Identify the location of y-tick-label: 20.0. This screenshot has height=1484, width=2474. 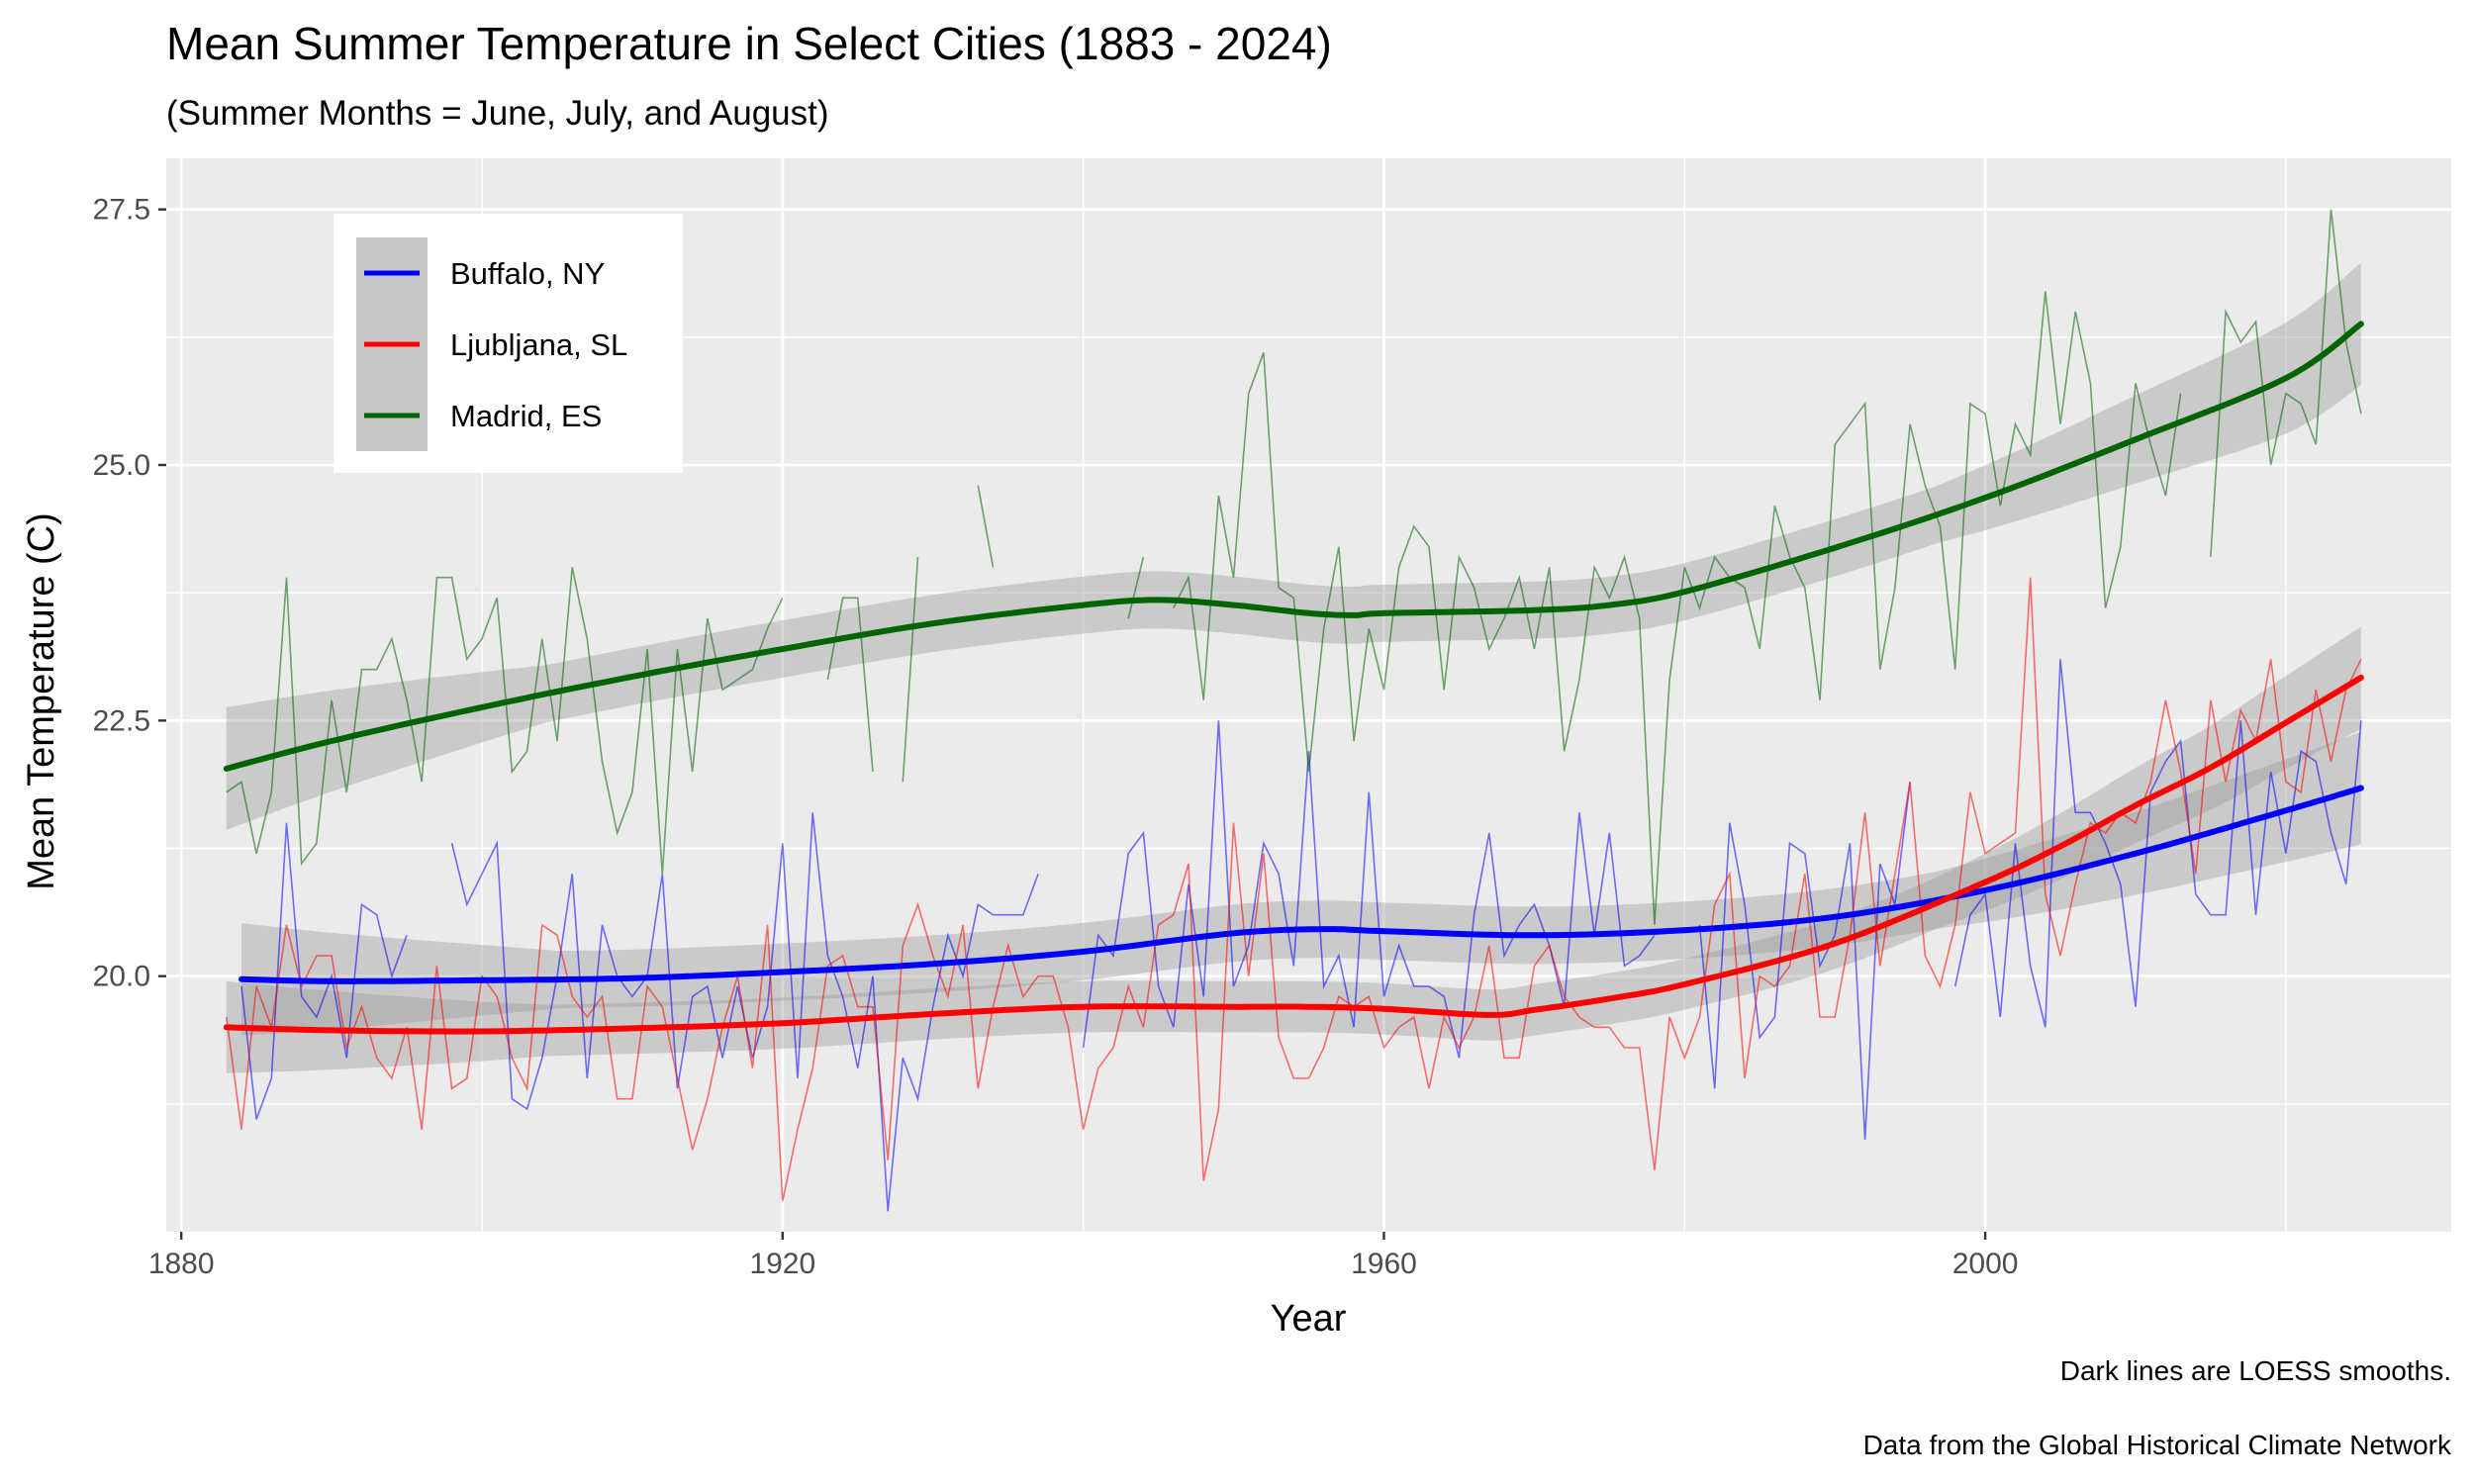
(122, 977).